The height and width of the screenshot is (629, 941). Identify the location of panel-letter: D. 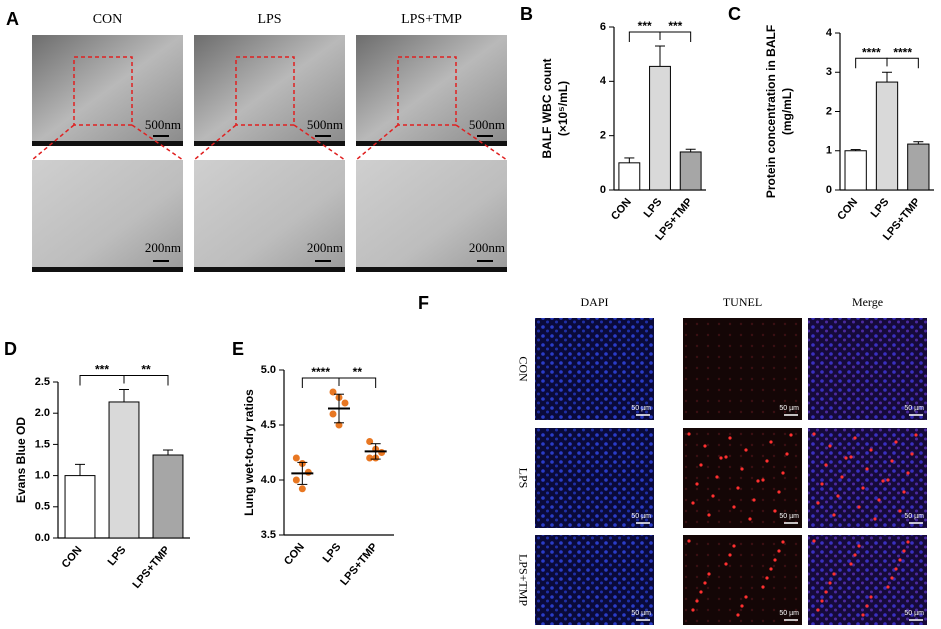
(10, 349).